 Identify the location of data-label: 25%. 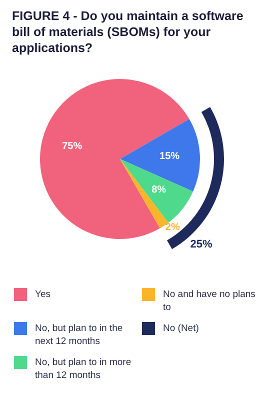
(201, 244).